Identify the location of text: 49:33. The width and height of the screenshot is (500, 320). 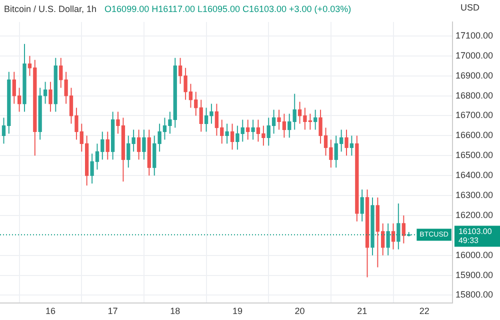
(469, 240).